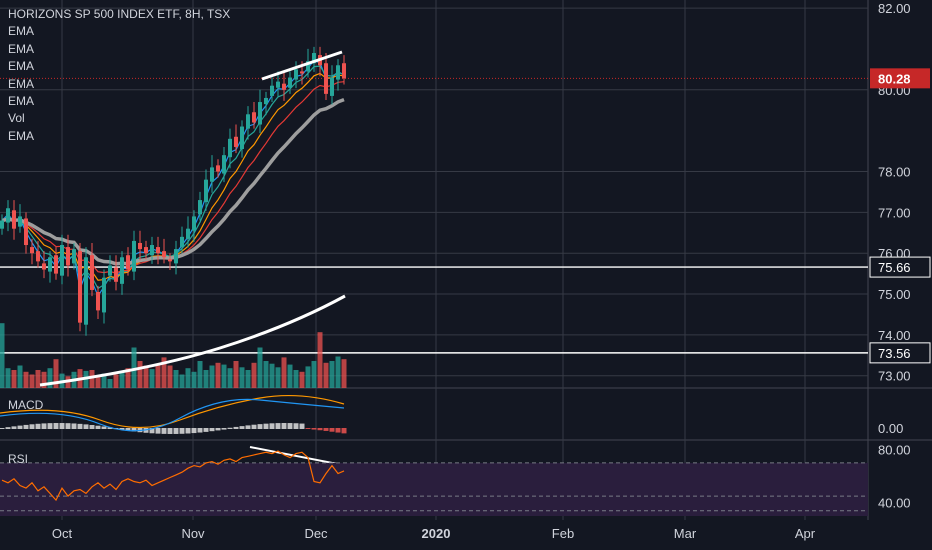 This screenshot has height=550, width=932. What do you see at coordinates (173, 476) in the screenshot?
I see `rsi-line` at bounding box center [173, 476].